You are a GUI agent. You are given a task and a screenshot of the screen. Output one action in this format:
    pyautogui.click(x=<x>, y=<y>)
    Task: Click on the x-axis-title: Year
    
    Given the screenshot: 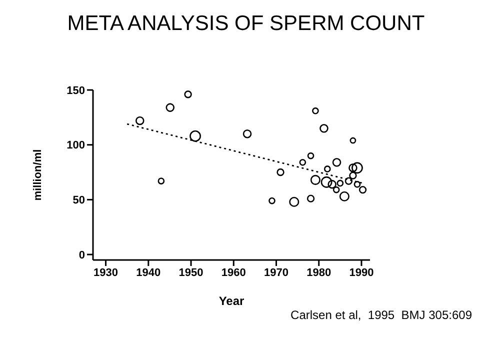 What is the action you would take?
    pyautogui.click(x=231, y=301)
    